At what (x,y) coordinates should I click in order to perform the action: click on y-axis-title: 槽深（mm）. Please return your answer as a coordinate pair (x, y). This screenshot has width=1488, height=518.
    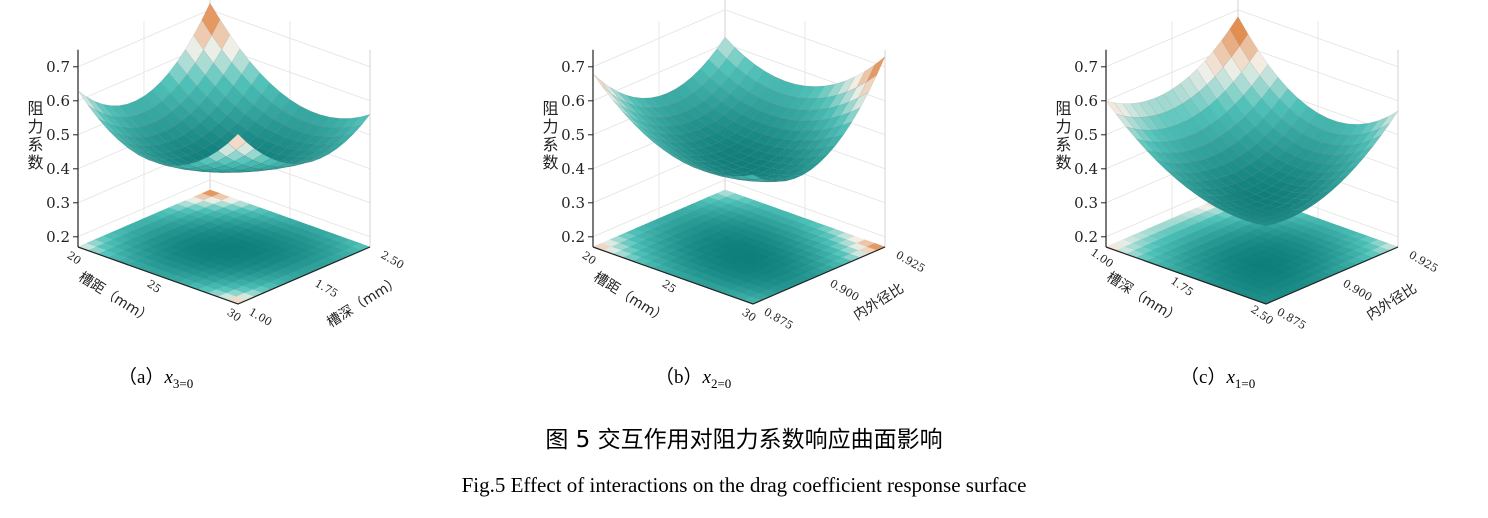
    Looking at the image, I should click on (363, 302).